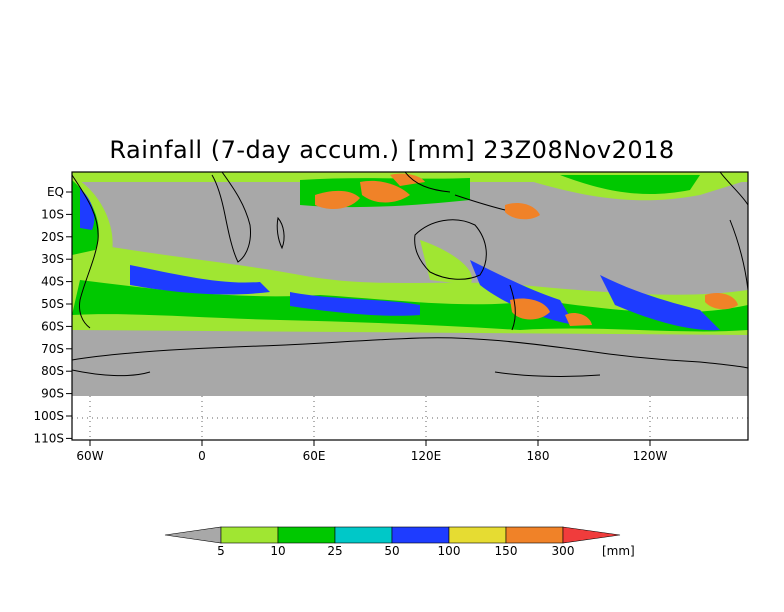 This screenshot has height=612, width=784. What do you see at coordinates (650, 456) in the screenshot?
I see `lon-tick-label: 120W` at bounding box center [650, 456].